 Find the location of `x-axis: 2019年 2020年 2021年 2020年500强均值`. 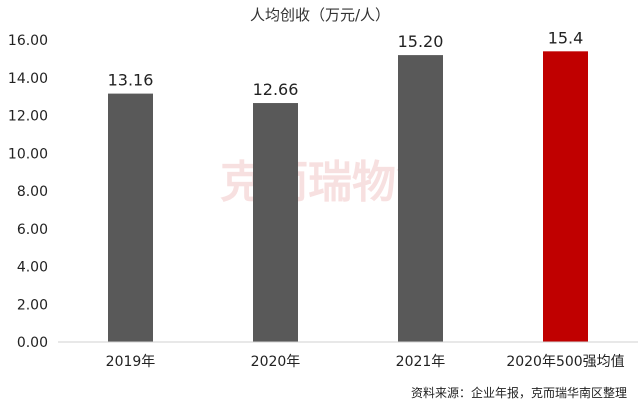

x-axis: 2019年 2020年 2021年 2020年500强均值 is located at coordinates (348, 355).